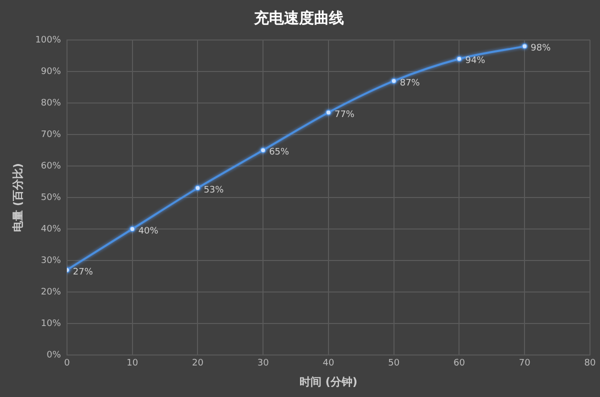 This screenshot has width=600, height=397. I want to click on chart-title: 充电速度曲线, so click(298, 17).